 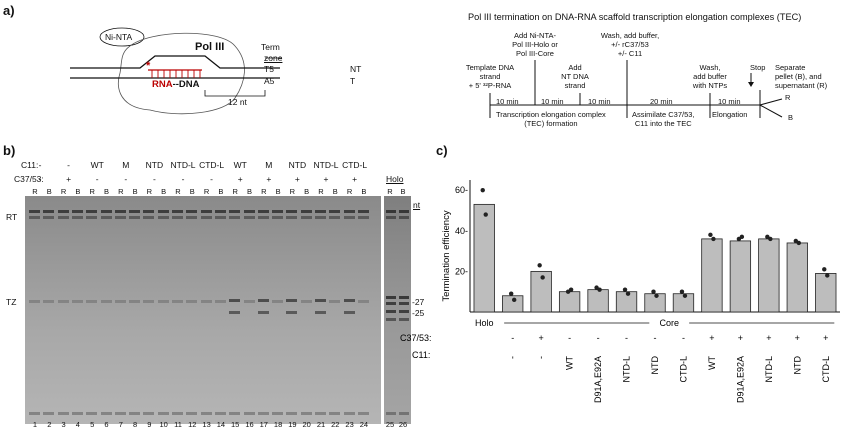 I want to click on fork-r: R, so click(x=788, y=97).